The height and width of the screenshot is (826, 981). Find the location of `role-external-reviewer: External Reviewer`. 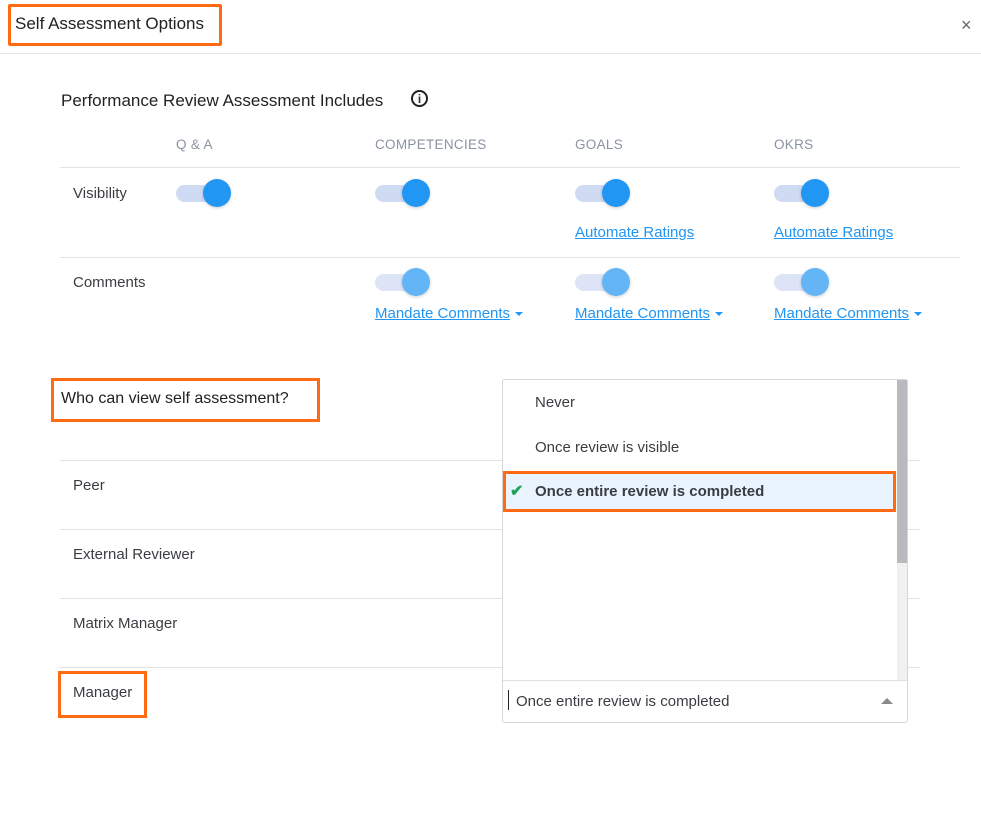

role-external-reviewer: External Reviewer is located at coordinates (134, 554).